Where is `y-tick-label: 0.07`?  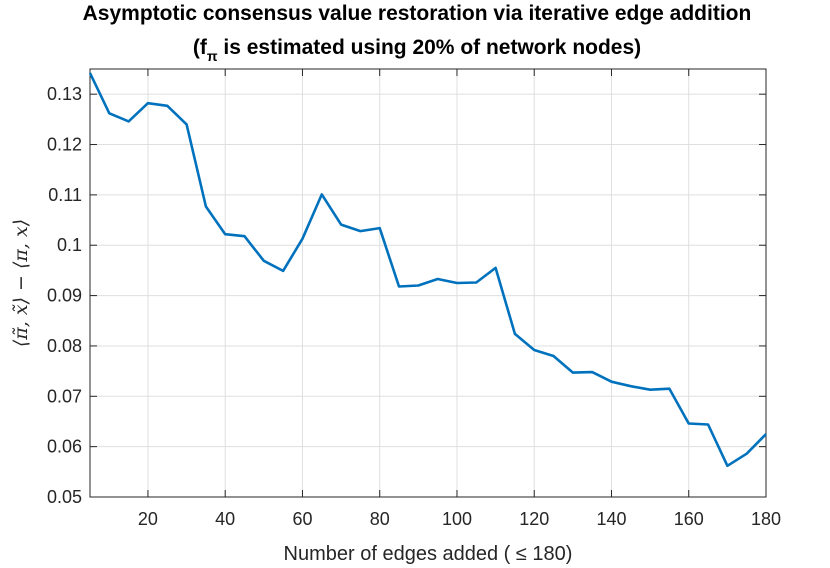
y-tick-label: 0.07 is located at coordinates (64, 396).